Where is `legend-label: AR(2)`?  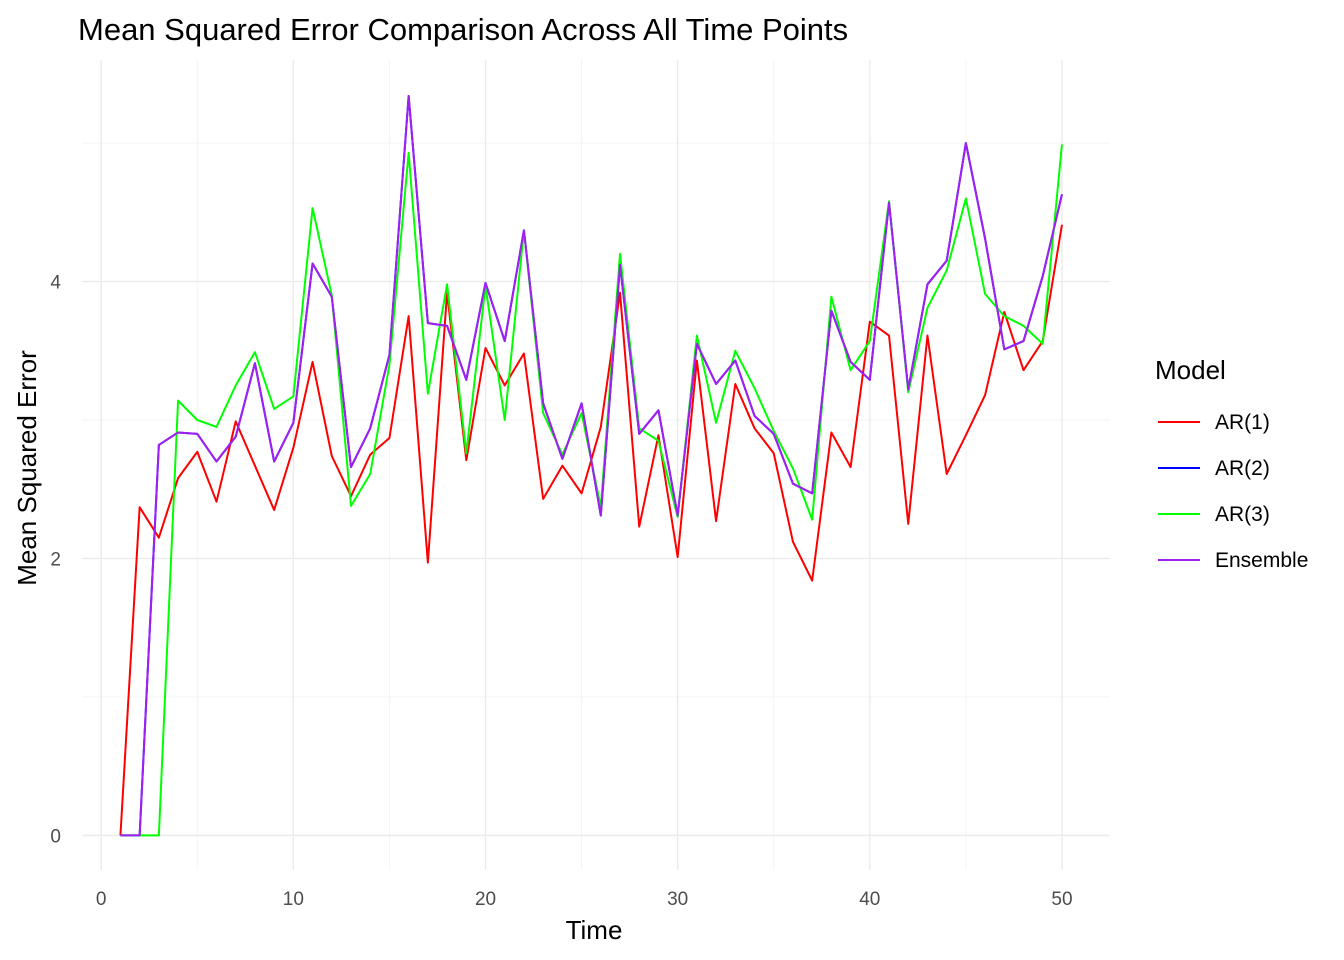 legend-label: AR(2) is located at coordinates (1242, 468).